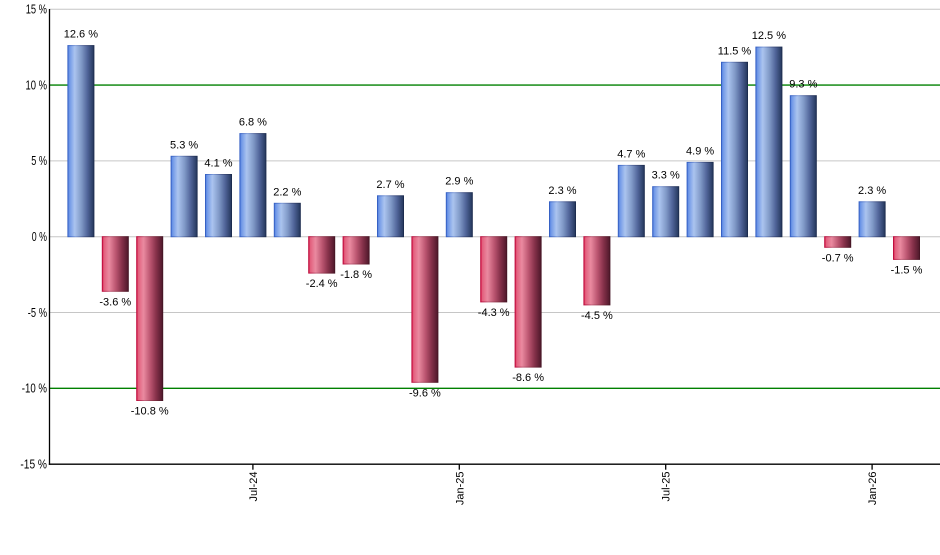 Image resolution: width=940 pixels, height=555 pixels. I want to click on svg-text: -1.8 %, so click(356, 275).